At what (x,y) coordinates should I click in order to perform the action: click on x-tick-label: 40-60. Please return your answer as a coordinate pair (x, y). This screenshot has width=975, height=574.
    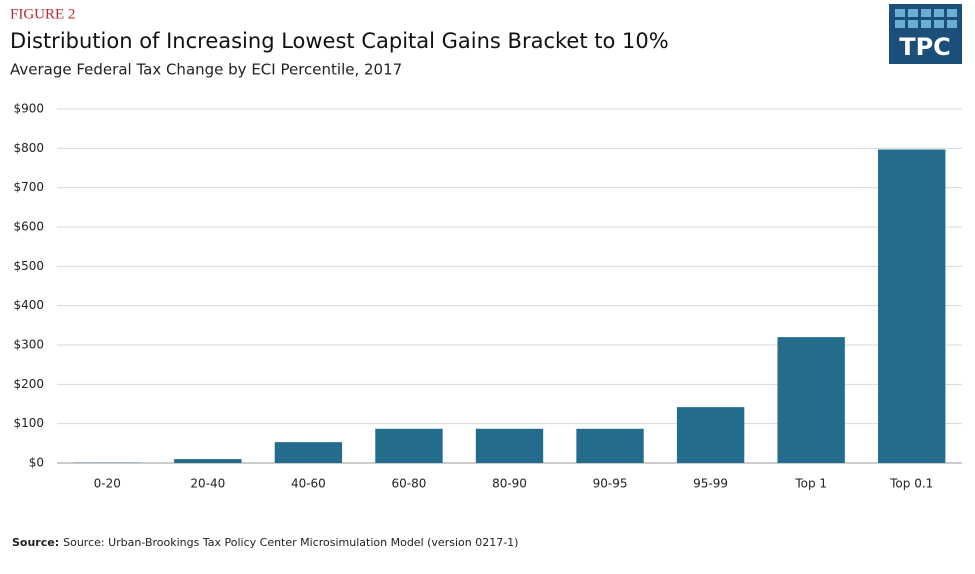
    Looking at the image, I should click on (308, 484).